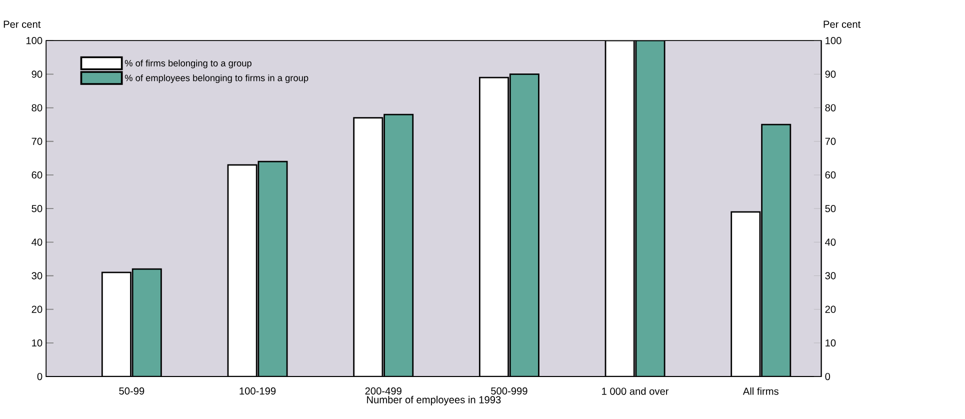 This screenshot has width=965, height=419. I want to click on y-tick-label: 80, so click(37, 108).